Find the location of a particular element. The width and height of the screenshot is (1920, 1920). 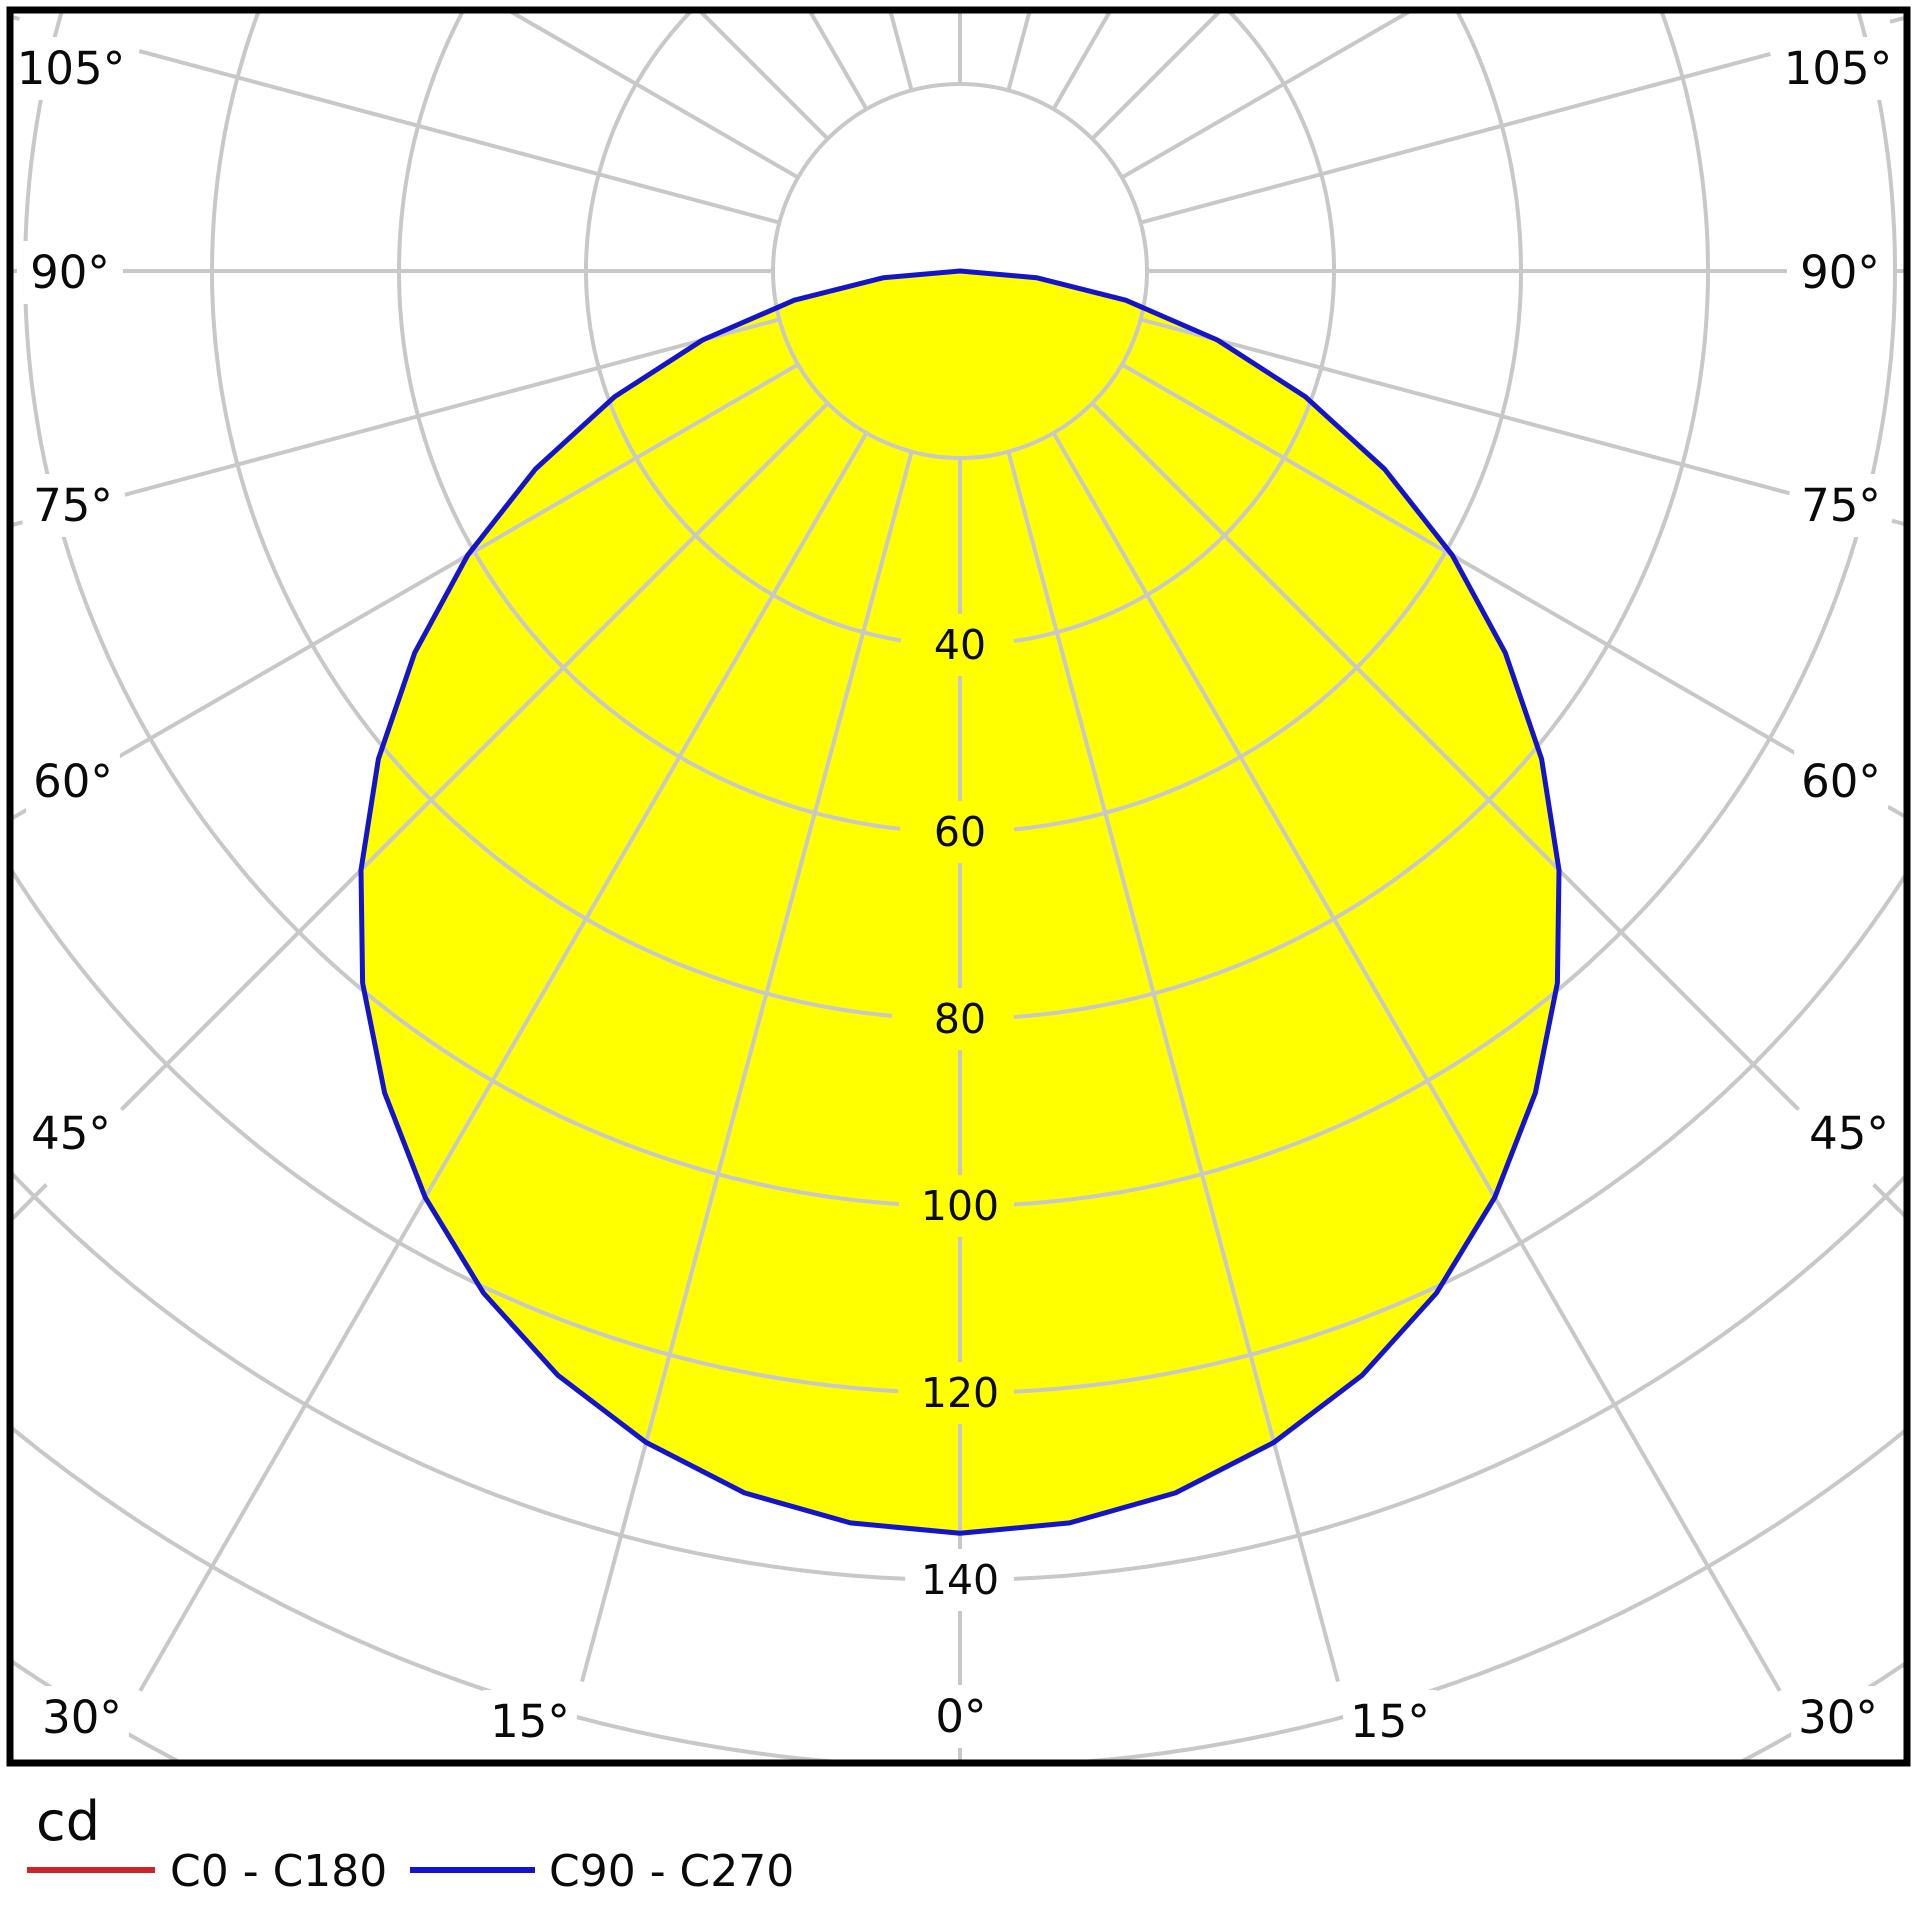

radial-tick-label: 100 is located at coordinates (960, 1206).